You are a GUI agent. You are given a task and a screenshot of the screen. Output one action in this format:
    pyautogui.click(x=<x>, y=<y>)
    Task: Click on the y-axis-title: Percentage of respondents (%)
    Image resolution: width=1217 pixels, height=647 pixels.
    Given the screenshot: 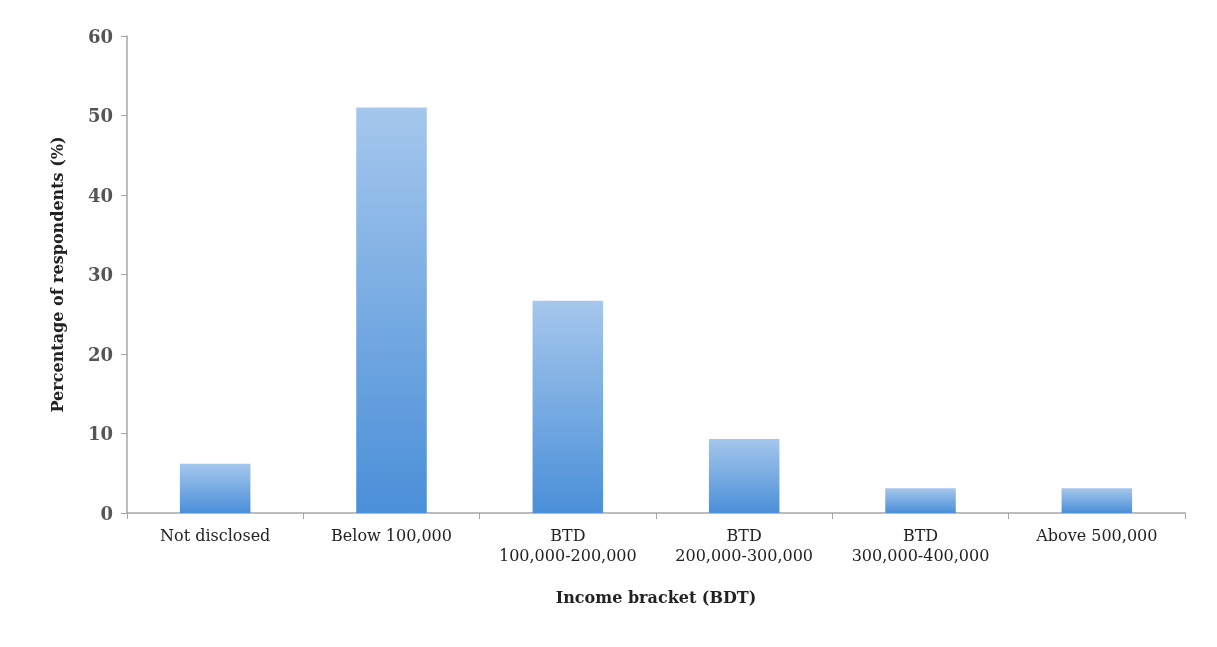 What is the action you would take?
    pyautogui.click(x=57, y=274)
    